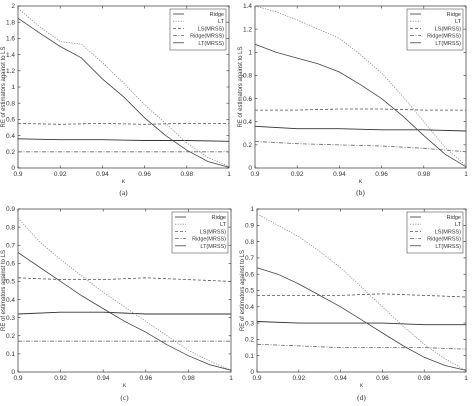 This screenshot has width=474, height=406. I want to click on panel-caption: (b), so click(360, 192).